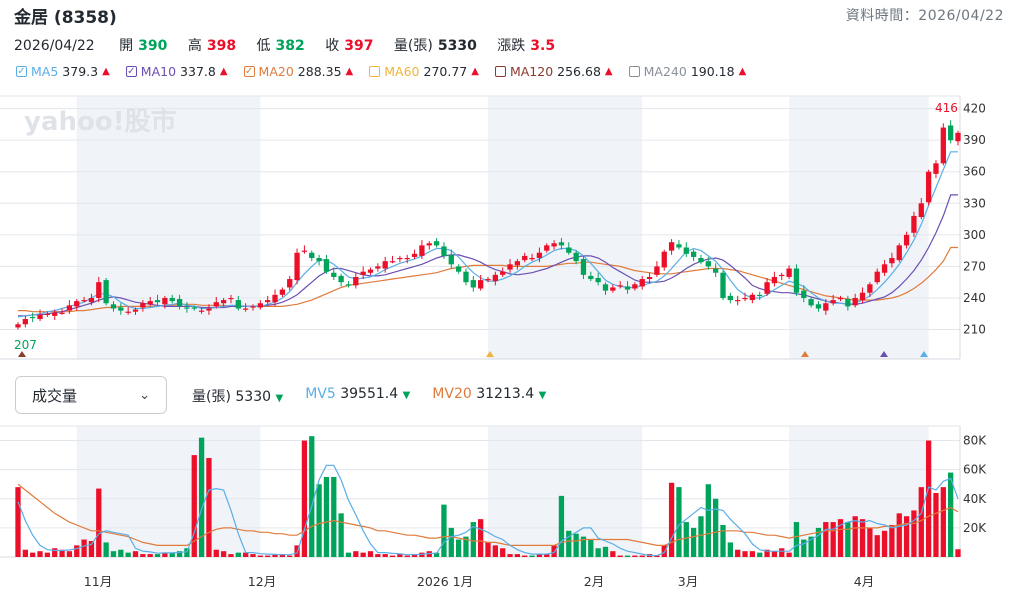  I want to click on indicator-select: 成交量 ⌄, so click(91, 395).